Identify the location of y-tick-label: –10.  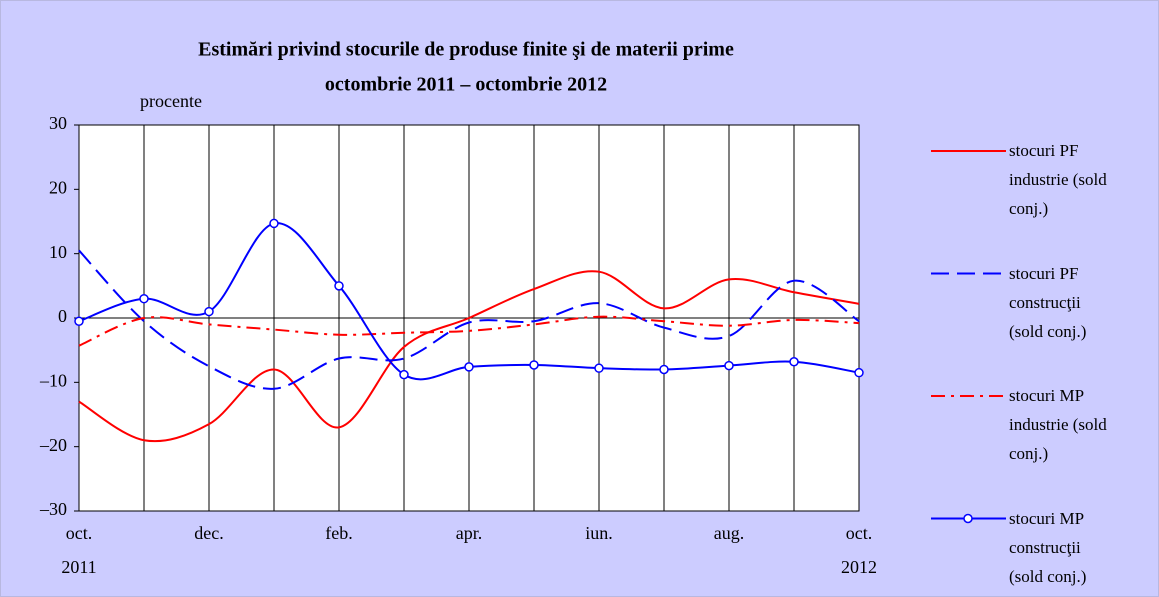
(53, 380).